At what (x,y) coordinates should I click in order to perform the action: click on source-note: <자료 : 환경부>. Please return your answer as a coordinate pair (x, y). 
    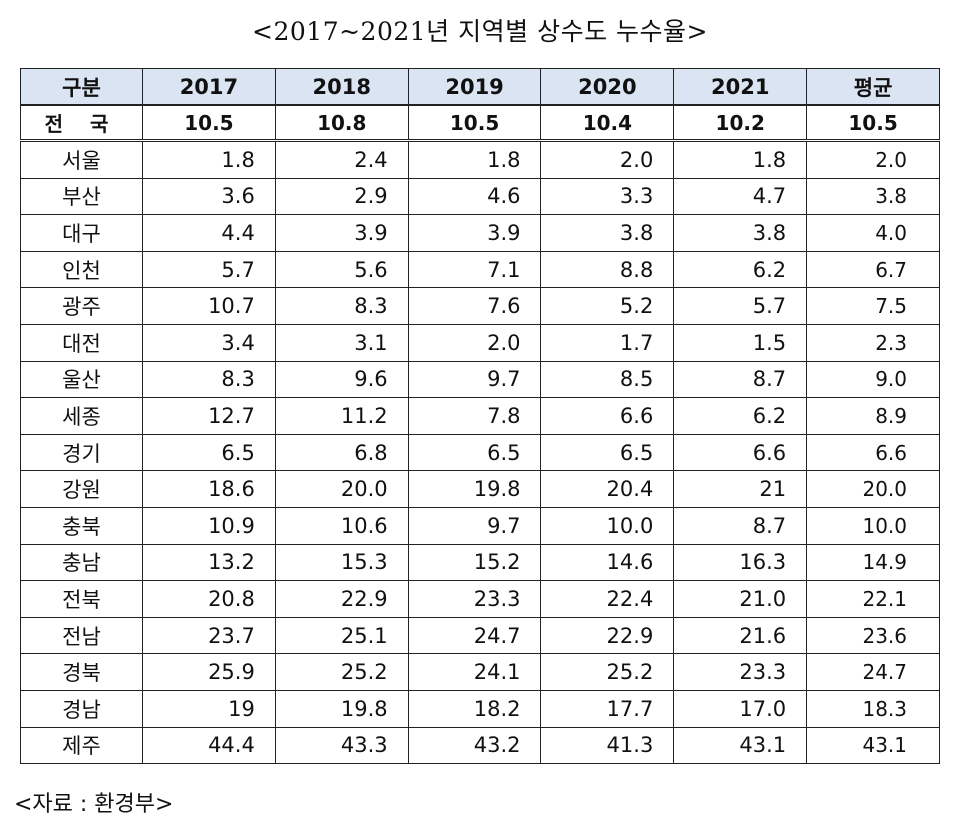
    Looking at the image, I should click on (94, 804).